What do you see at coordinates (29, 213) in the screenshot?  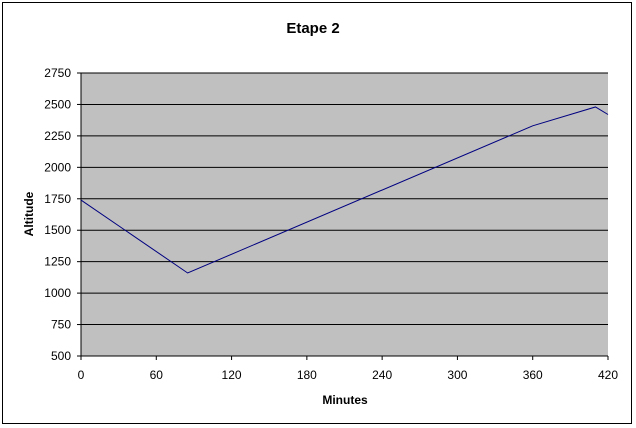 I see `y-axis-label: Altitude` at bounding box center [29, 213].